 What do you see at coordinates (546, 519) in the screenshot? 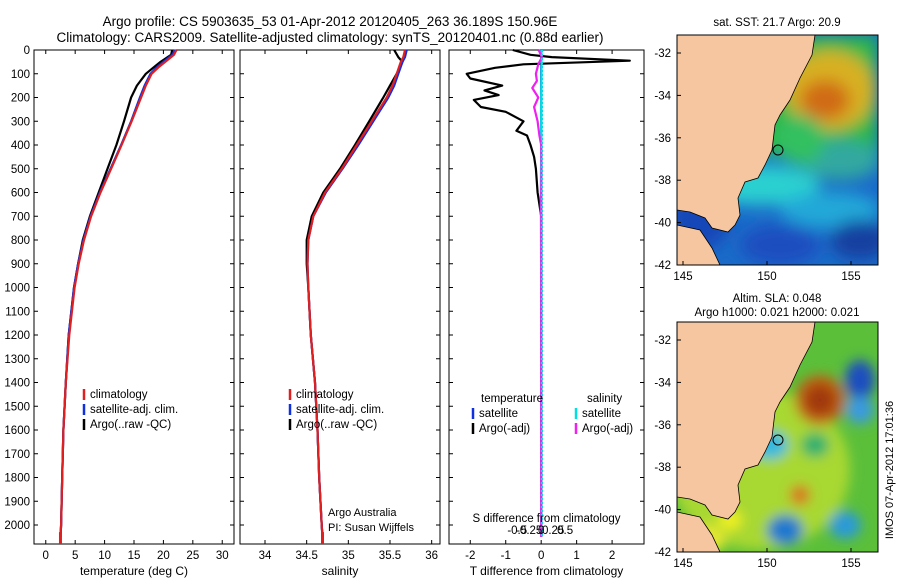
I see `s-axis-label: S difference from climatology` at bounding box center [546, 519].